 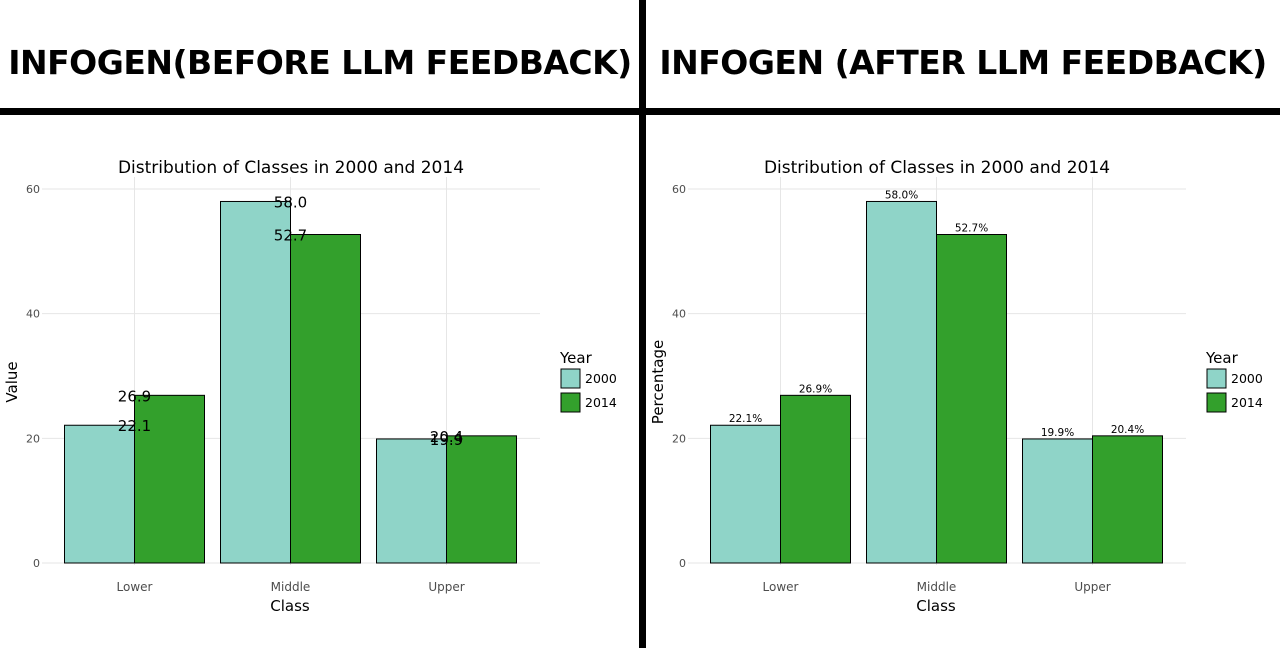 I want to click on data-label: 19.9, so click(x=446, y=440).